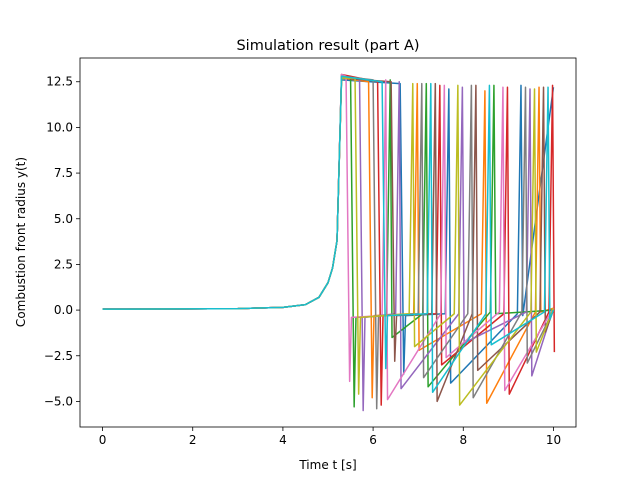  Describe the element at coordinates (327, 46) in the screenshot. I see `chart-title: Simulation result (part A)` at that location.